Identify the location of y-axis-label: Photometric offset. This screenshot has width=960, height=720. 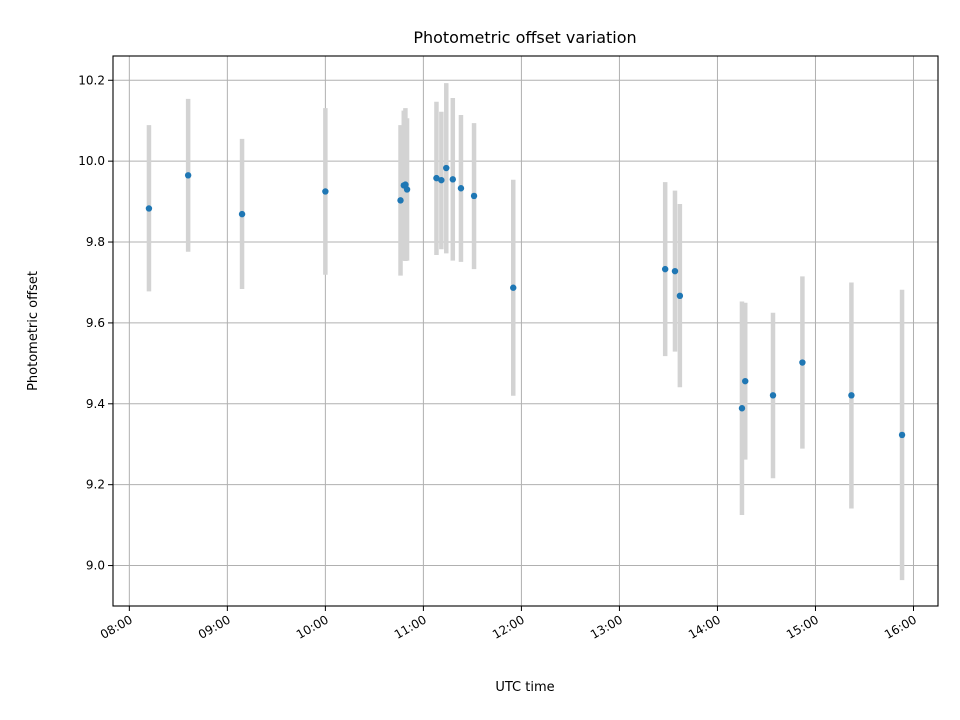
(33, 331).